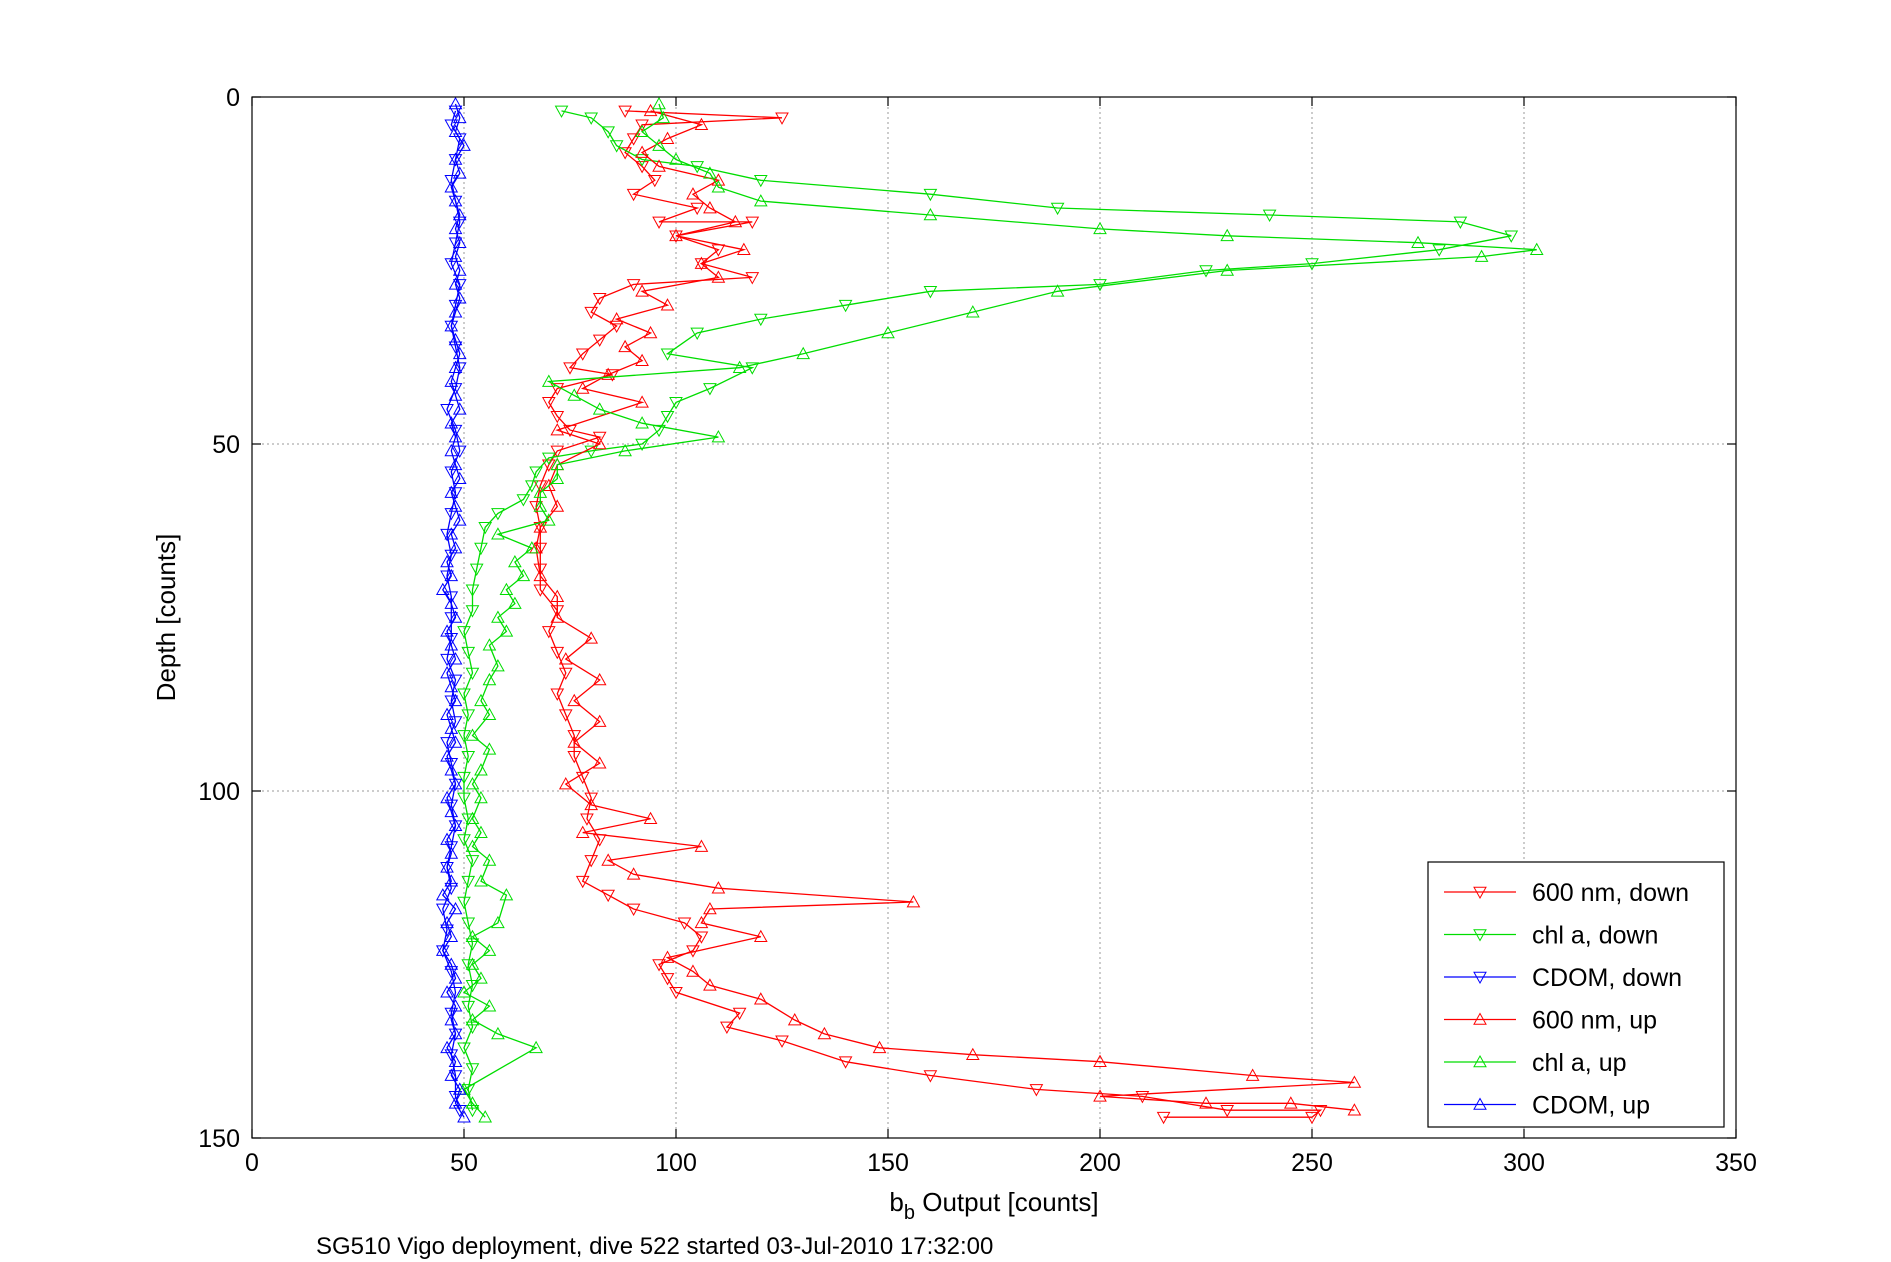 The image size is (1891, 1262). I want to click on x-tick-label: 350, so click(1736, 1163).